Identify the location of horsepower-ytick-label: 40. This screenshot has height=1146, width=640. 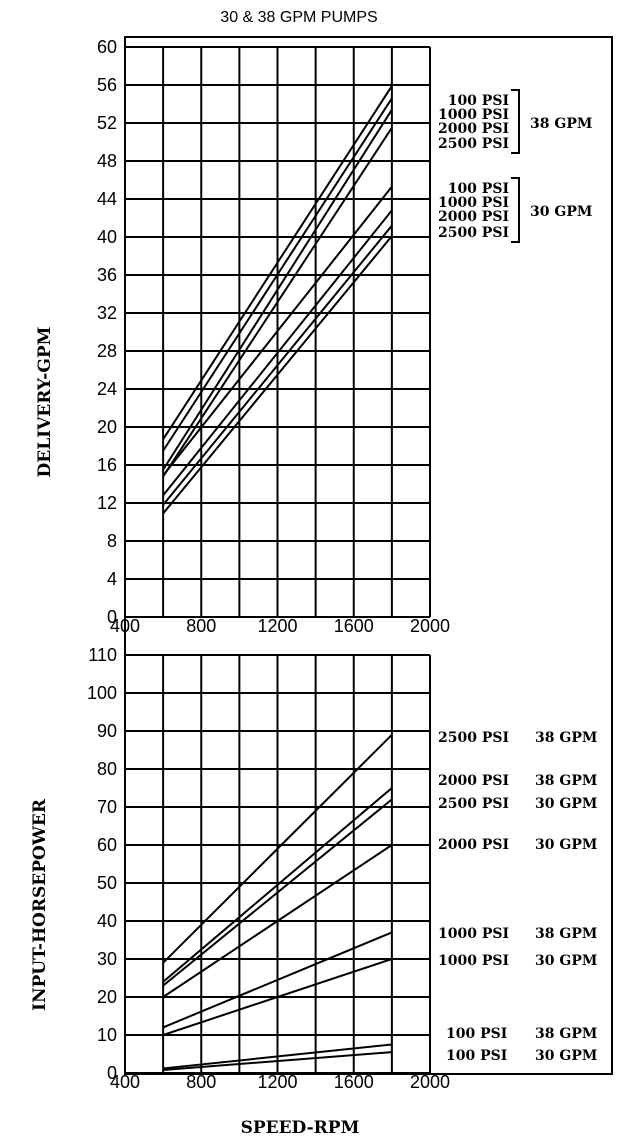
(107, 921).